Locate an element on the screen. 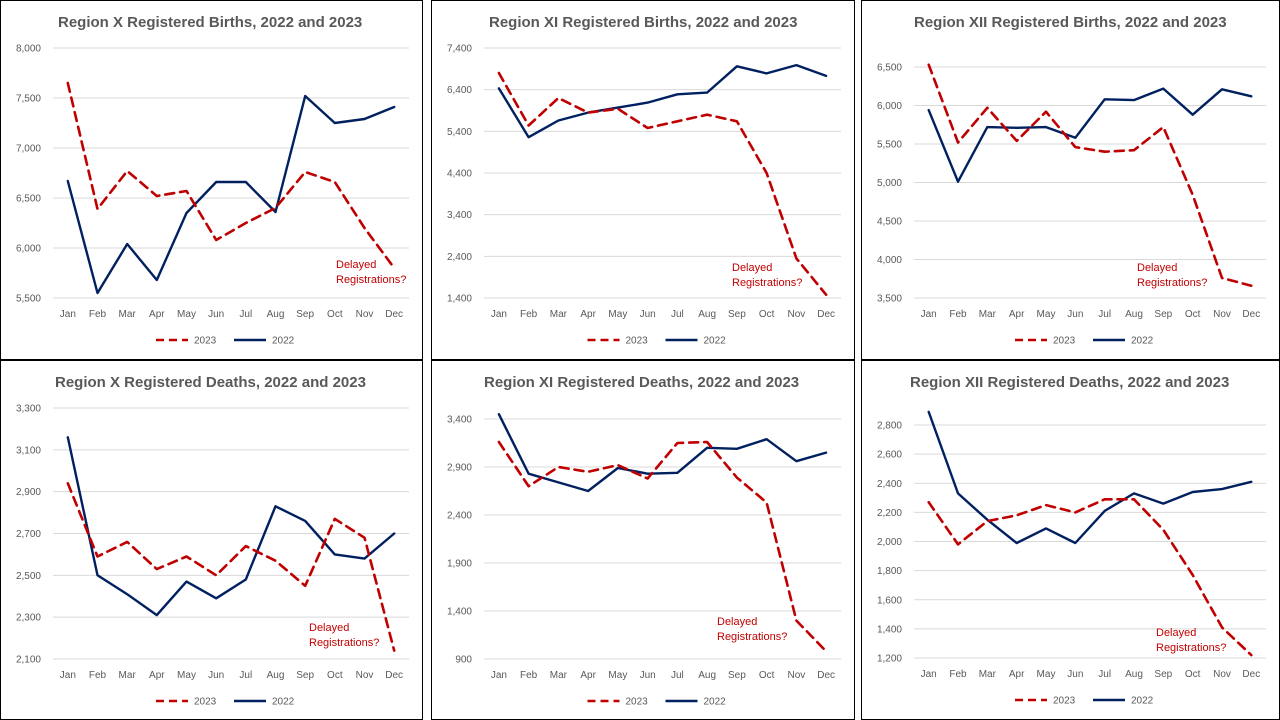 The image size is (1280, 720). y-tick-label: 900 is located at coordinates (463, 660).